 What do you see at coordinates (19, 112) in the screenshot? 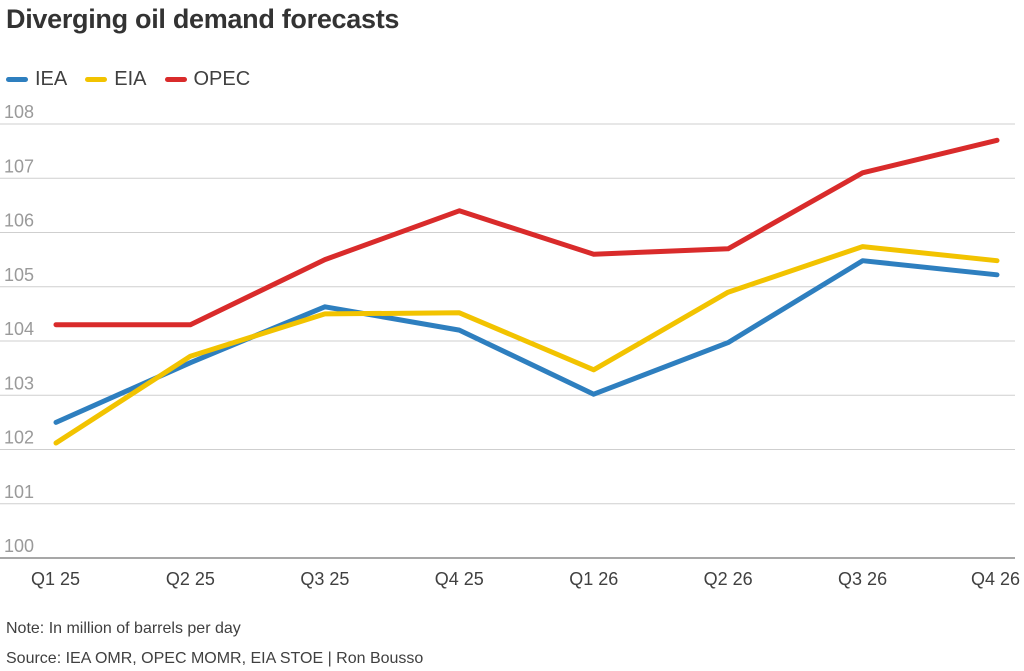
I see `y-tick-label: 108` at bounding box center [19, 112].